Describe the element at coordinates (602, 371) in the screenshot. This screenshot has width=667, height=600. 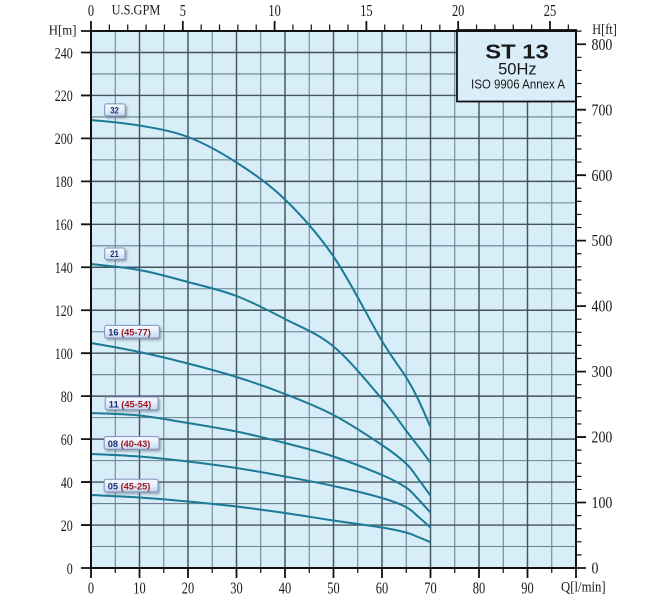
I see `svg-text: 300` at that location.